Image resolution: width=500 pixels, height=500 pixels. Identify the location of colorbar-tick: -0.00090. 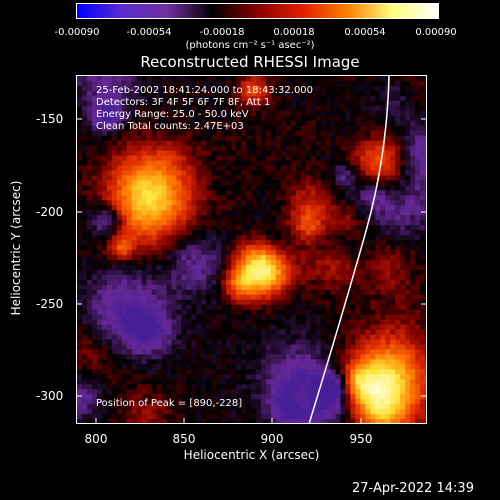
(77, 32).